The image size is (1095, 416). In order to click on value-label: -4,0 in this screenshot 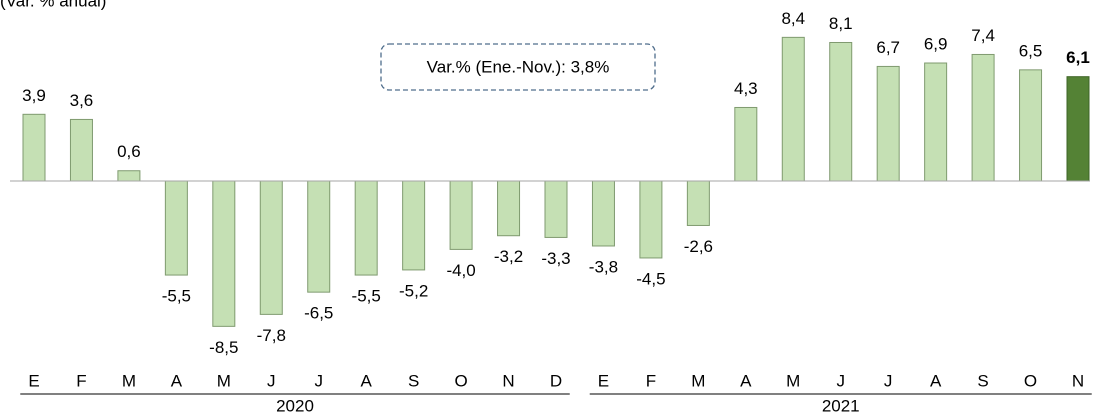, I will do `click(460, 270)`.